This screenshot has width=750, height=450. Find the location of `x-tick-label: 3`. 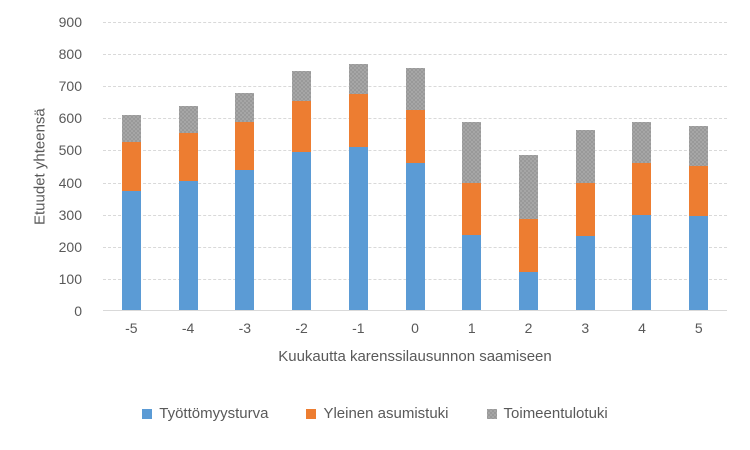

x-tick-label: 3 is located at coordinates (585, 328).